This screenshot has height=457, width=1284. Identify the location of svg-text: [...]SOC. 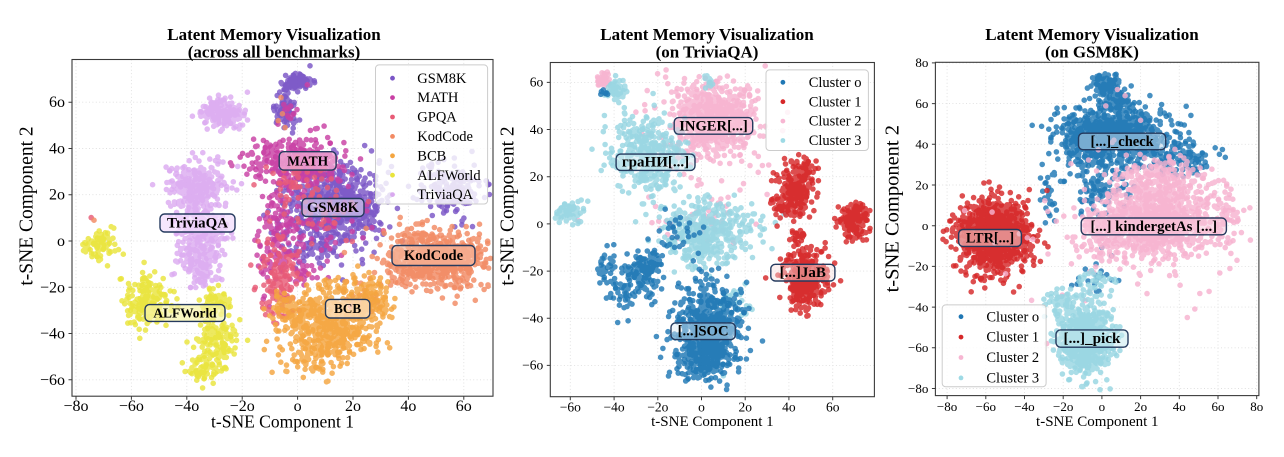
(703, 332).